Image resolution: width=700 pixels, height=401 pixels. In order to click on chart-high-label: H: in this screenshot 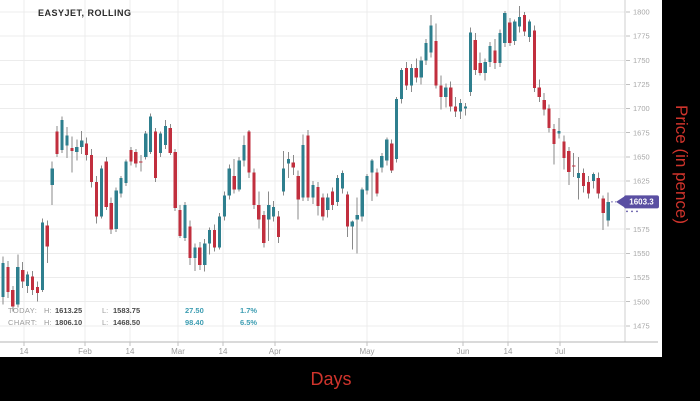, I will do `click(48, 322)`.